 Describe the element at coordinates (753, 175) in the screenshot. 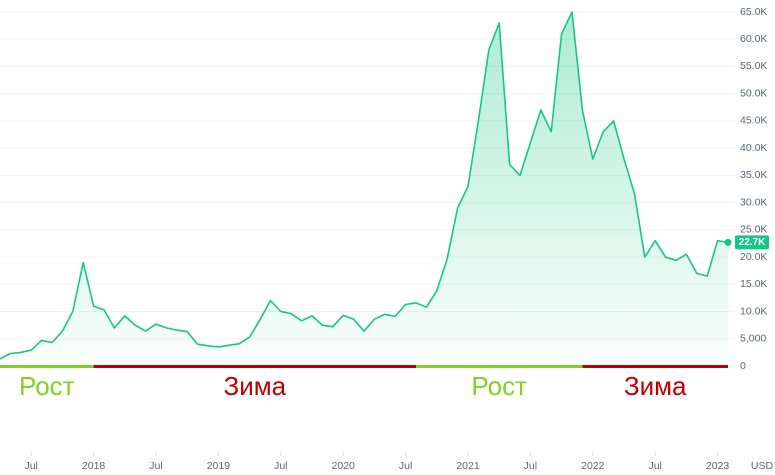

I see `y-tick-label: 35.0K` at that location.